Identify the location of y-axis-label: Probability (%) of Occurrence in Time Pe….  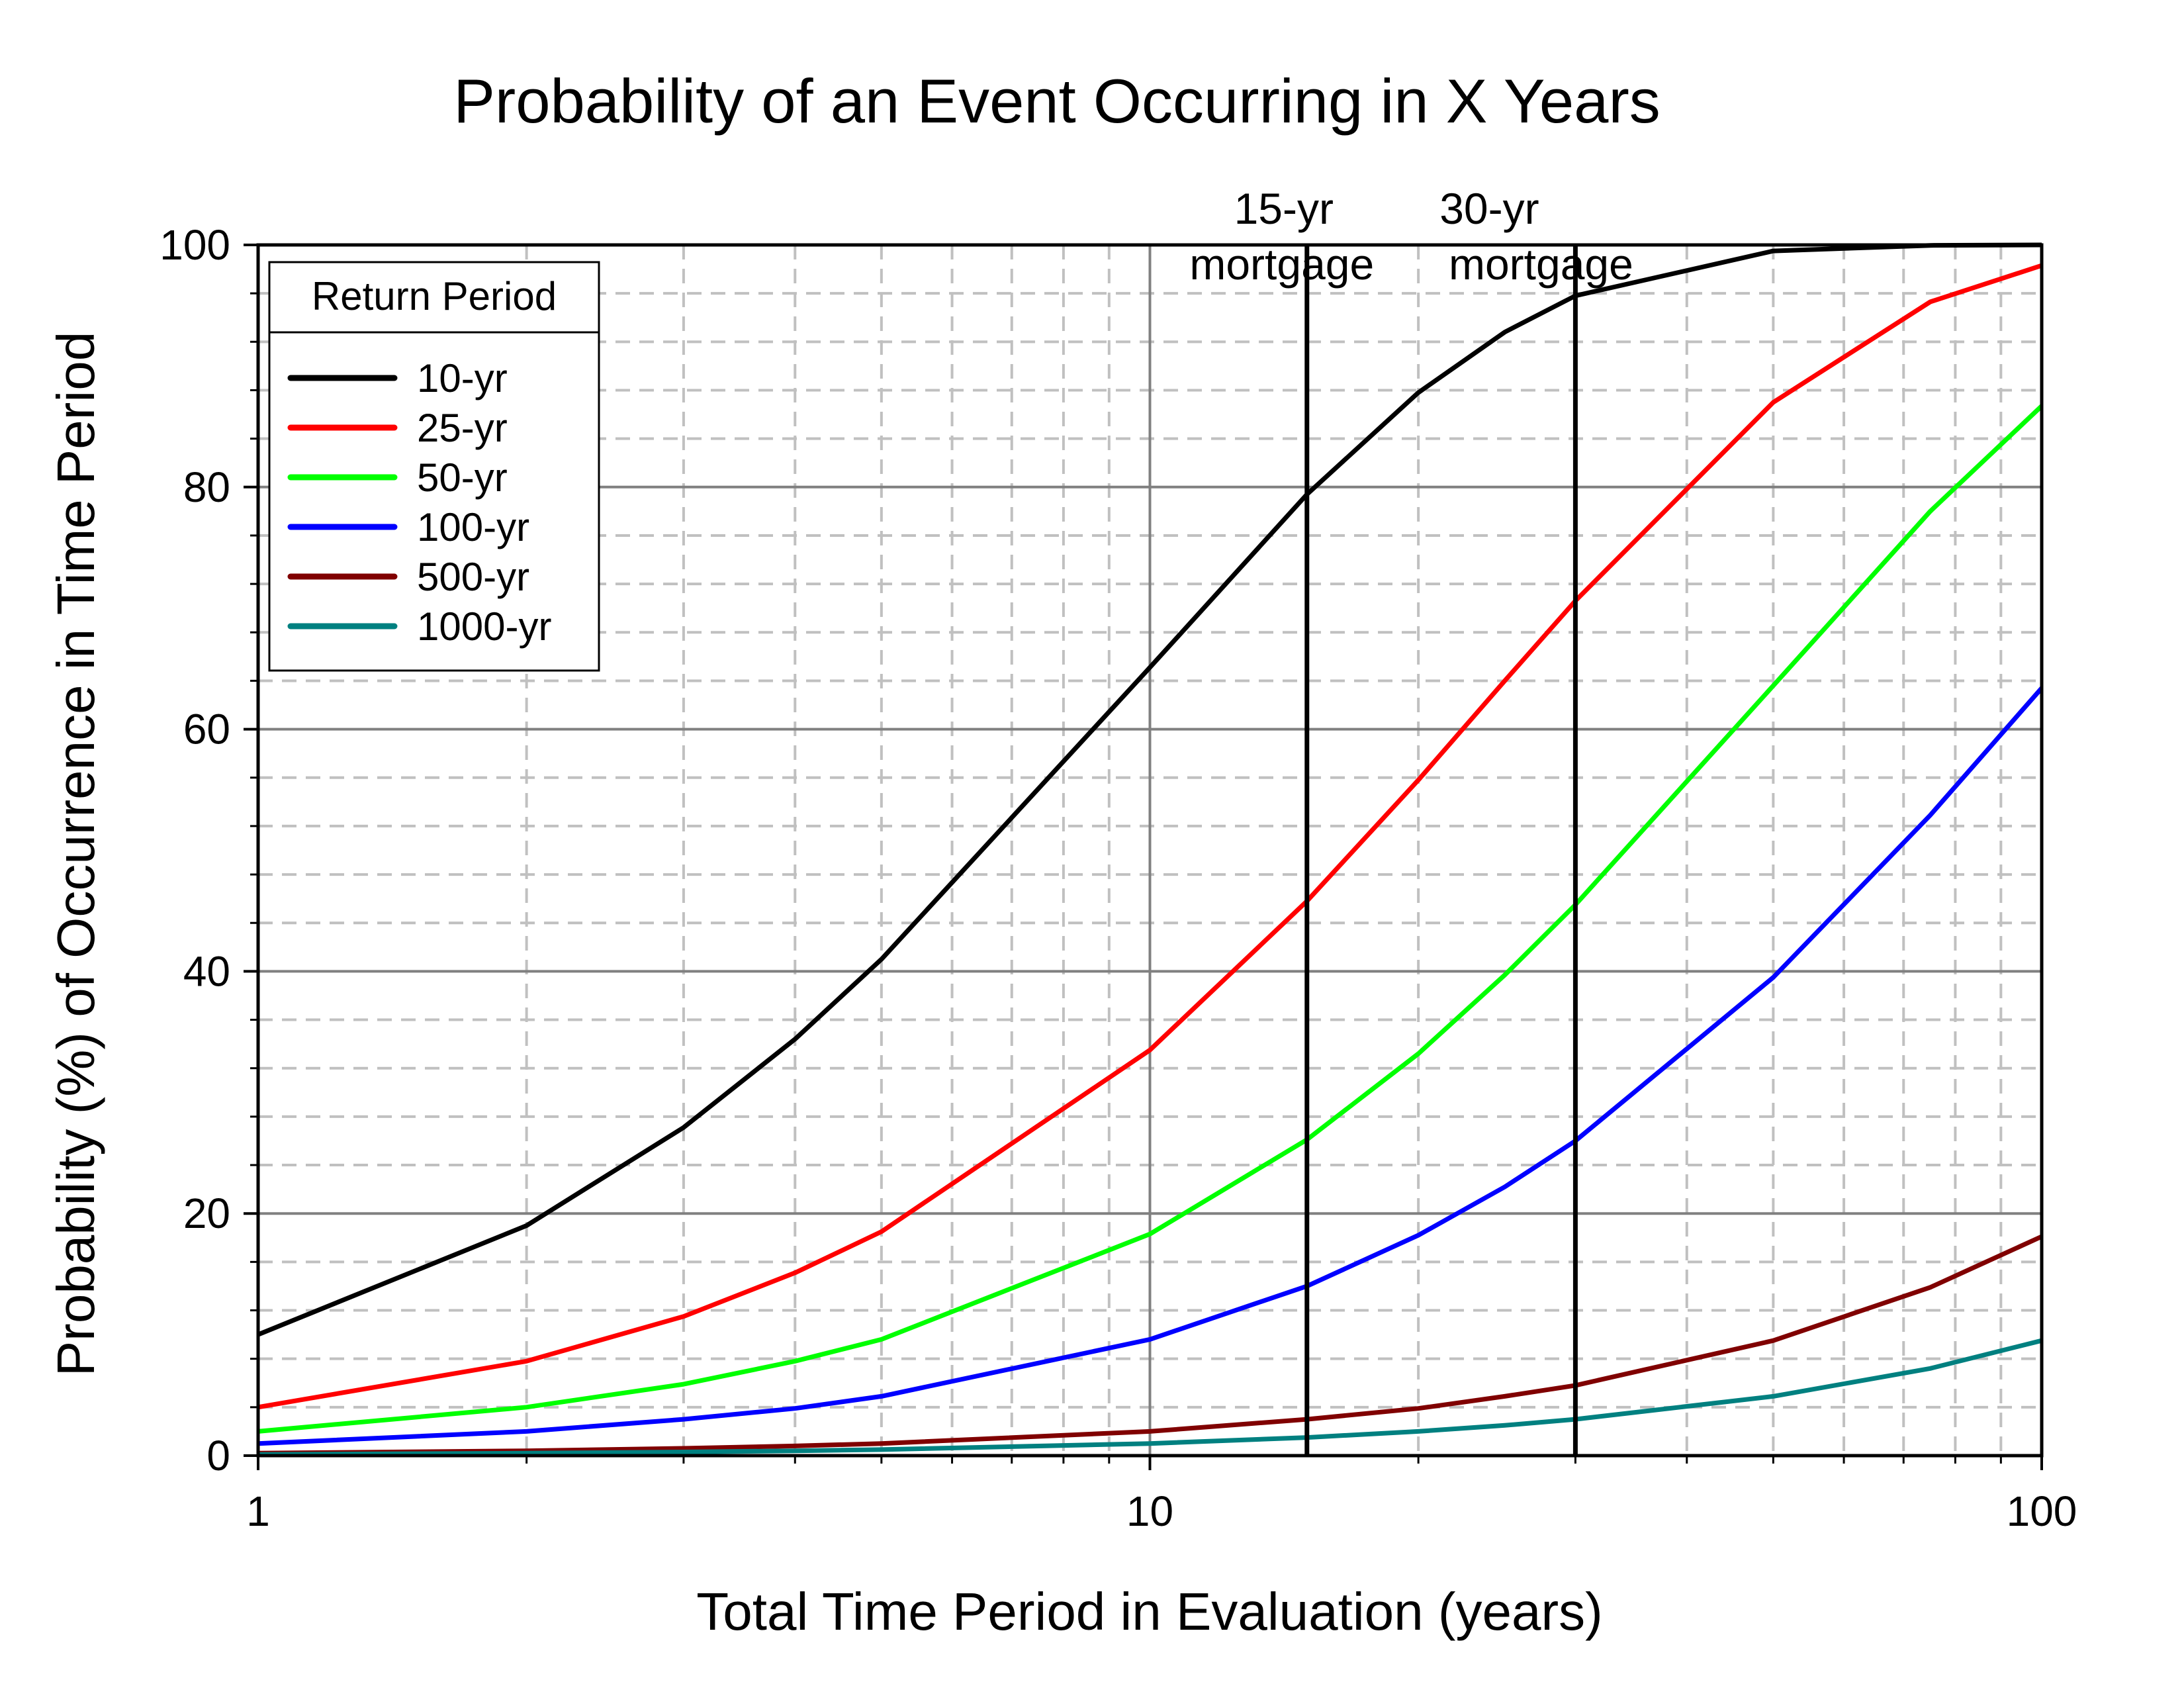
(75, 854).